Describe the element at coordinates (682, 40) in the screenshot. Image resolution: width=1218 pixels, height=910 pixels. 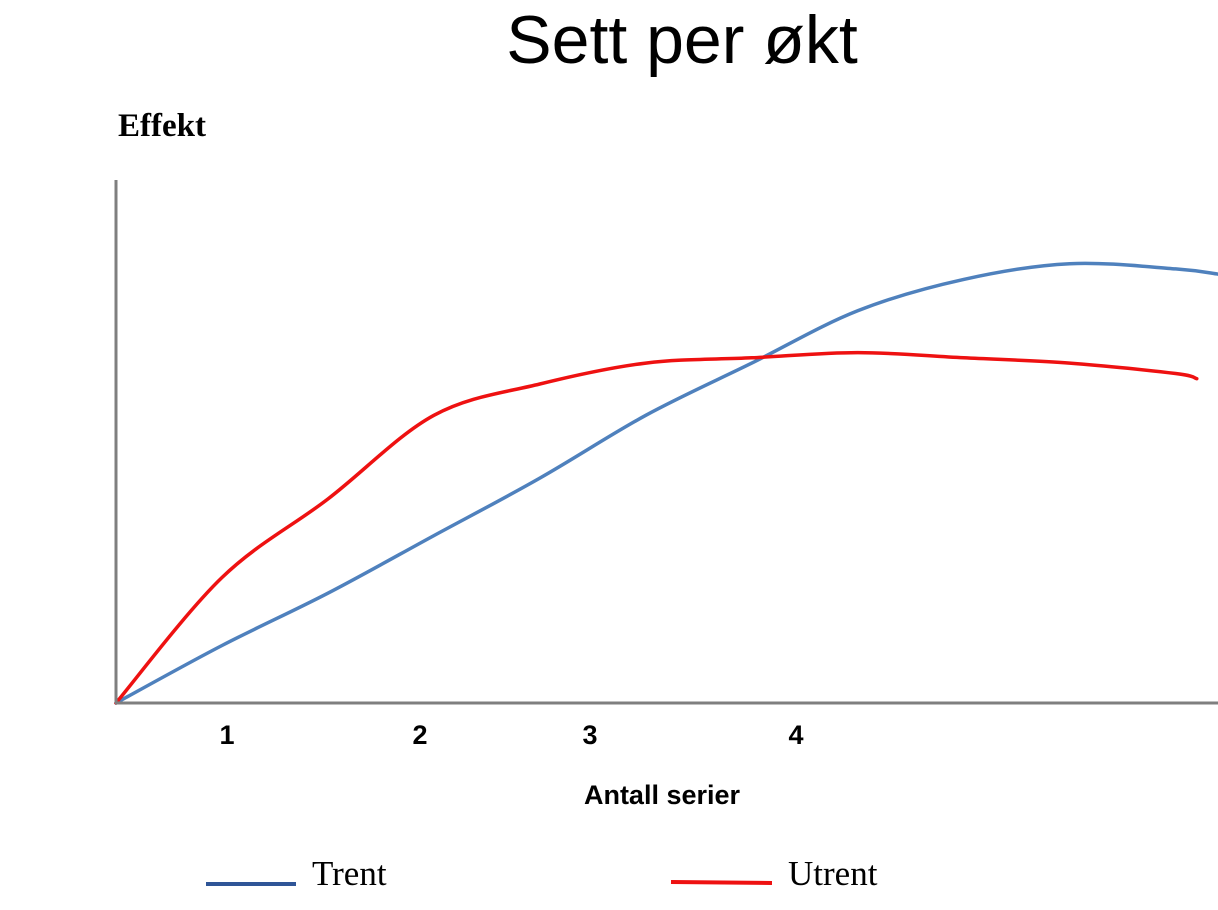
I see `chart-title: Sett per økt` at that location.